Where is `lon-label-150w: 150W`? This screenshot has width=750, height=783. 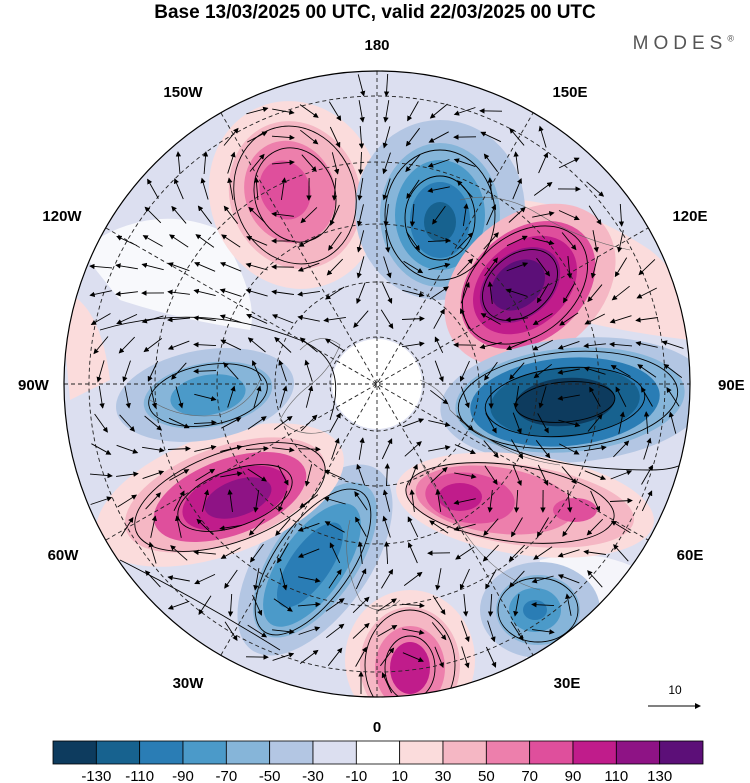 lon-label-150w: 150W is located at coordinates (183, 92).